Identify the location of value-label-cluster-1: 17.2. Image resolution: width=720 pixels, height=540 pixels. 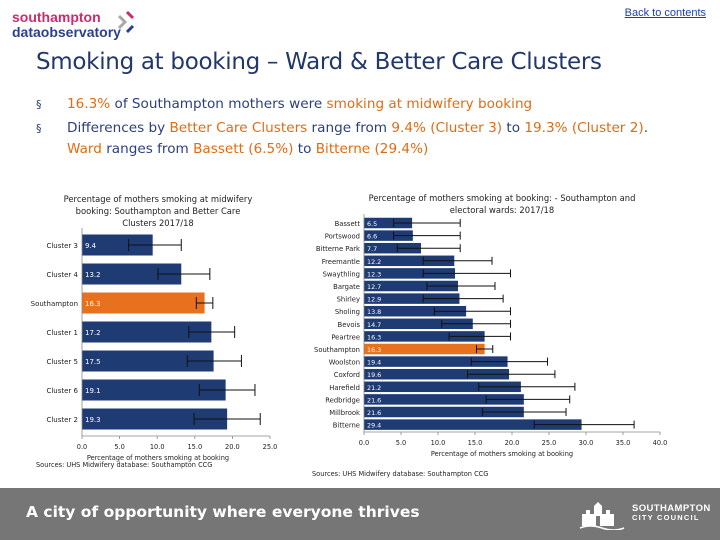
(93, 333).